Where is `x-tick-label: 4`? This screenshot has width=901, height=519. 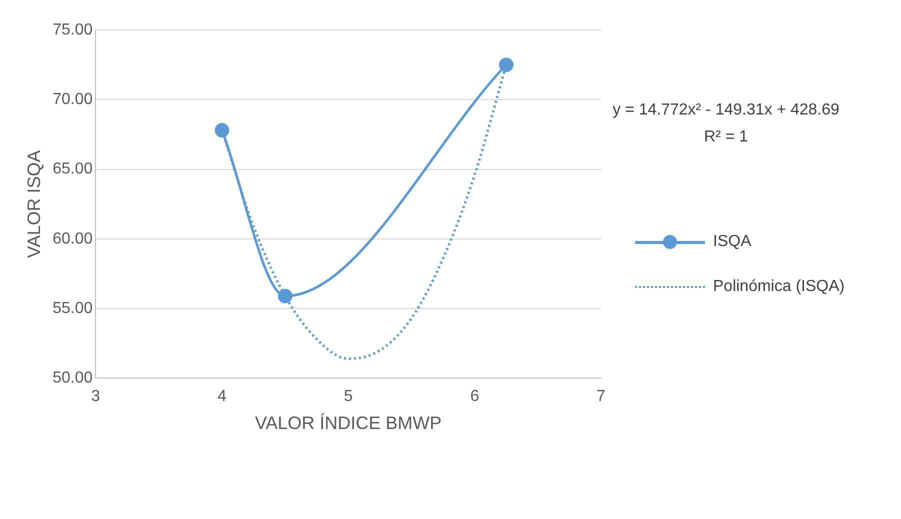
x-tick-label: 4 is located at coordinates (222, 397).